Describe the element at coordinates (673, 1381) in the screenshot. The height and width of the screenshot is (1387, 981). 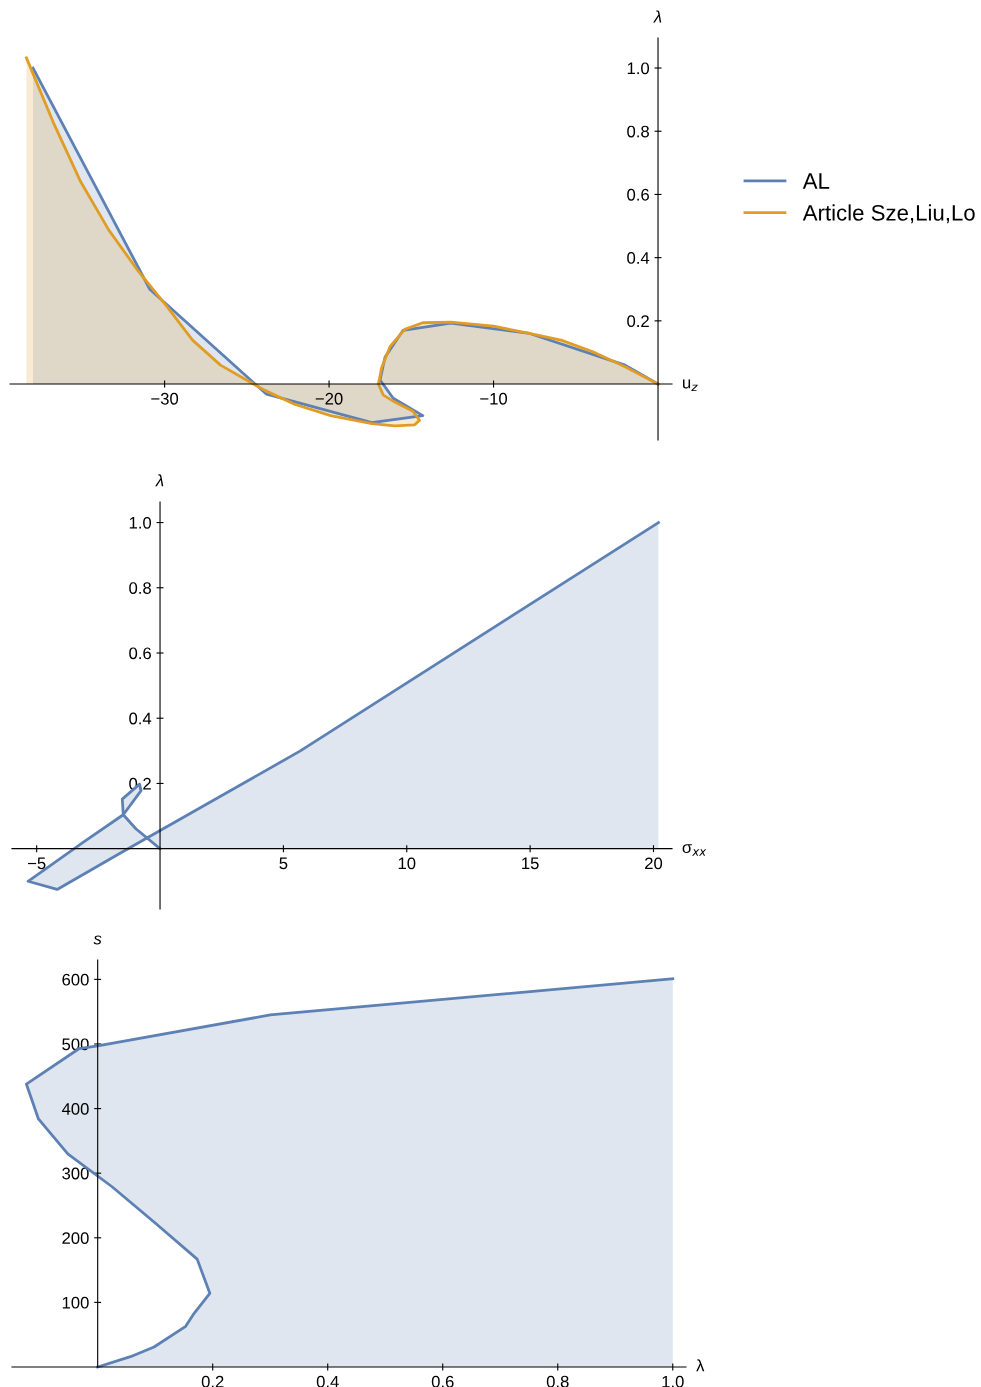
I see `x-tick-label: 1.0` at that location.